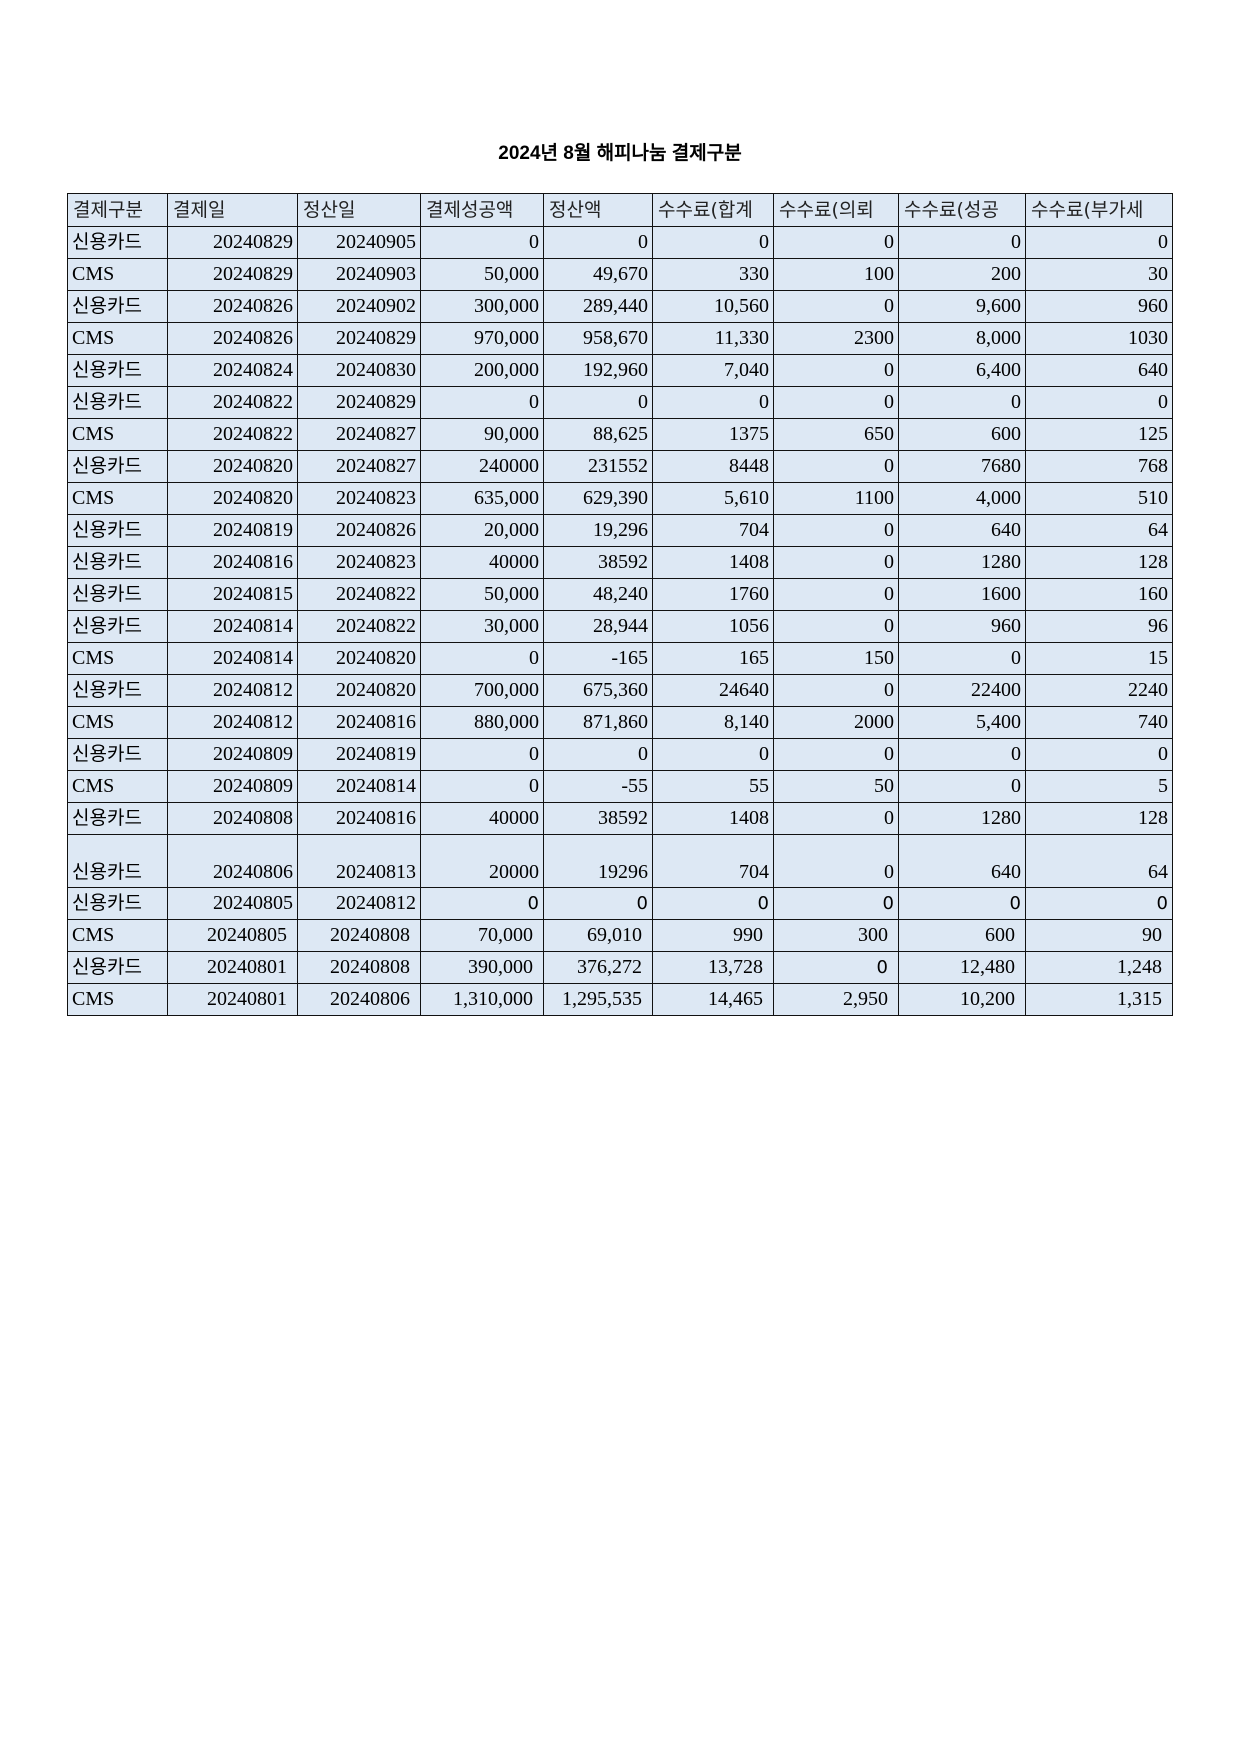  Describe the element at coordinates (713, 626) in the screenshot. I see `cell-fee-total: 1056` at that location.